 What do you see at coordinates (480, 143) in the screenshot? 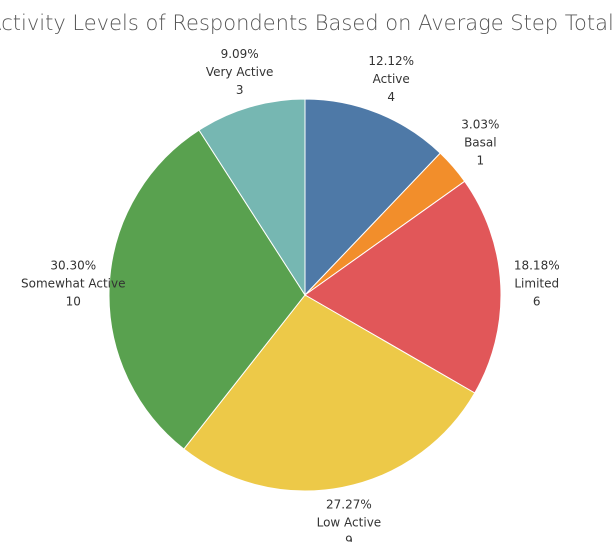
I see `category-label: Basal` at bounding box center [480, 143].